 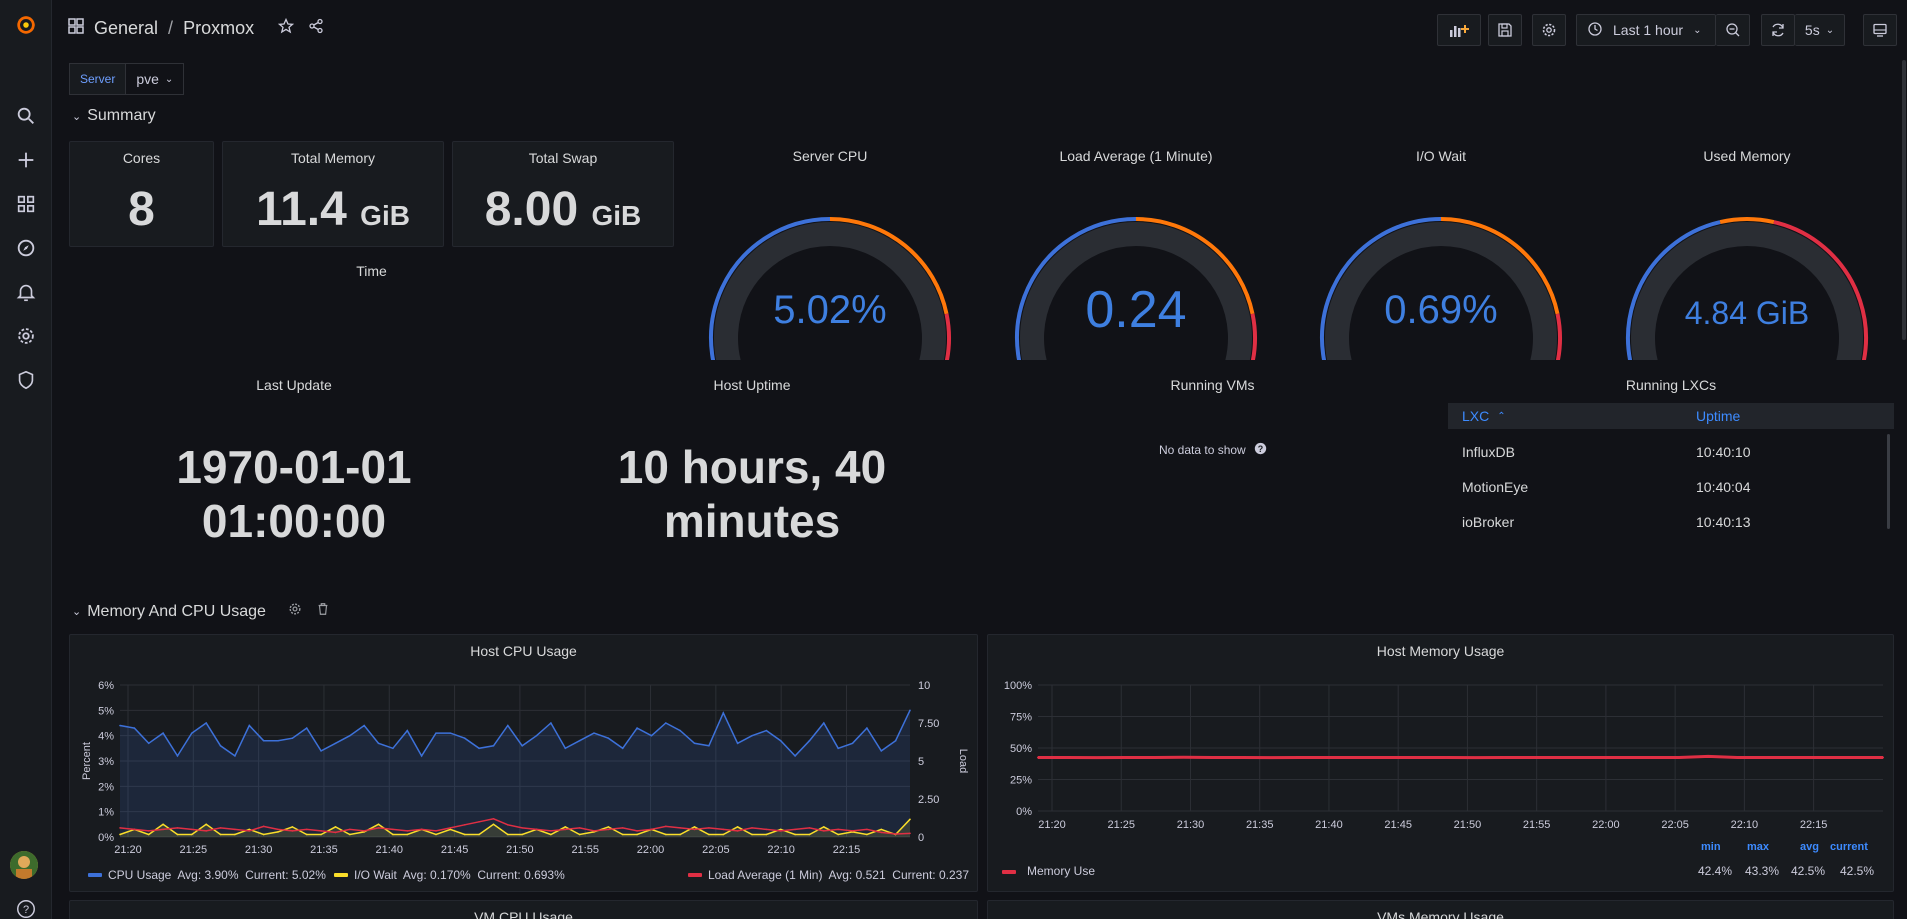 What do you see at coordinates (1888, 481) in the screenshot?
I see `lxc-scrollbar` at bounding box center [1888, 481].